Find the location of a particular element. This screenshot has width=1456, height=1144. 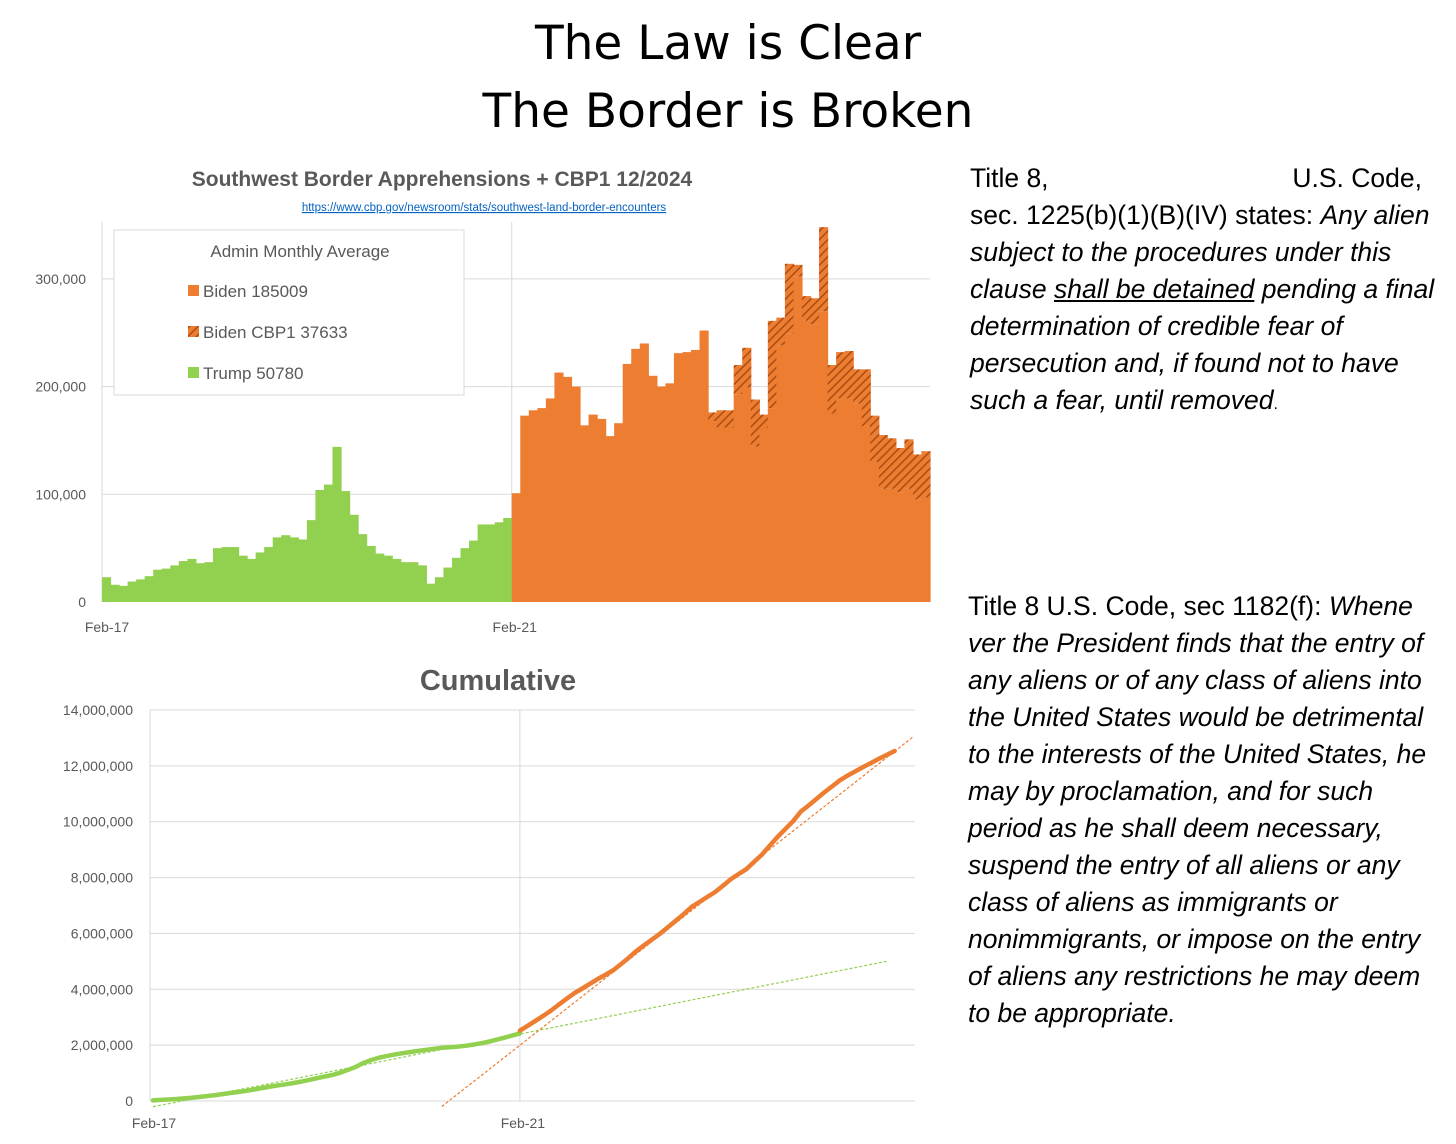

y-tick-label: 2,000,000 is located at coordinates (102, 1045).